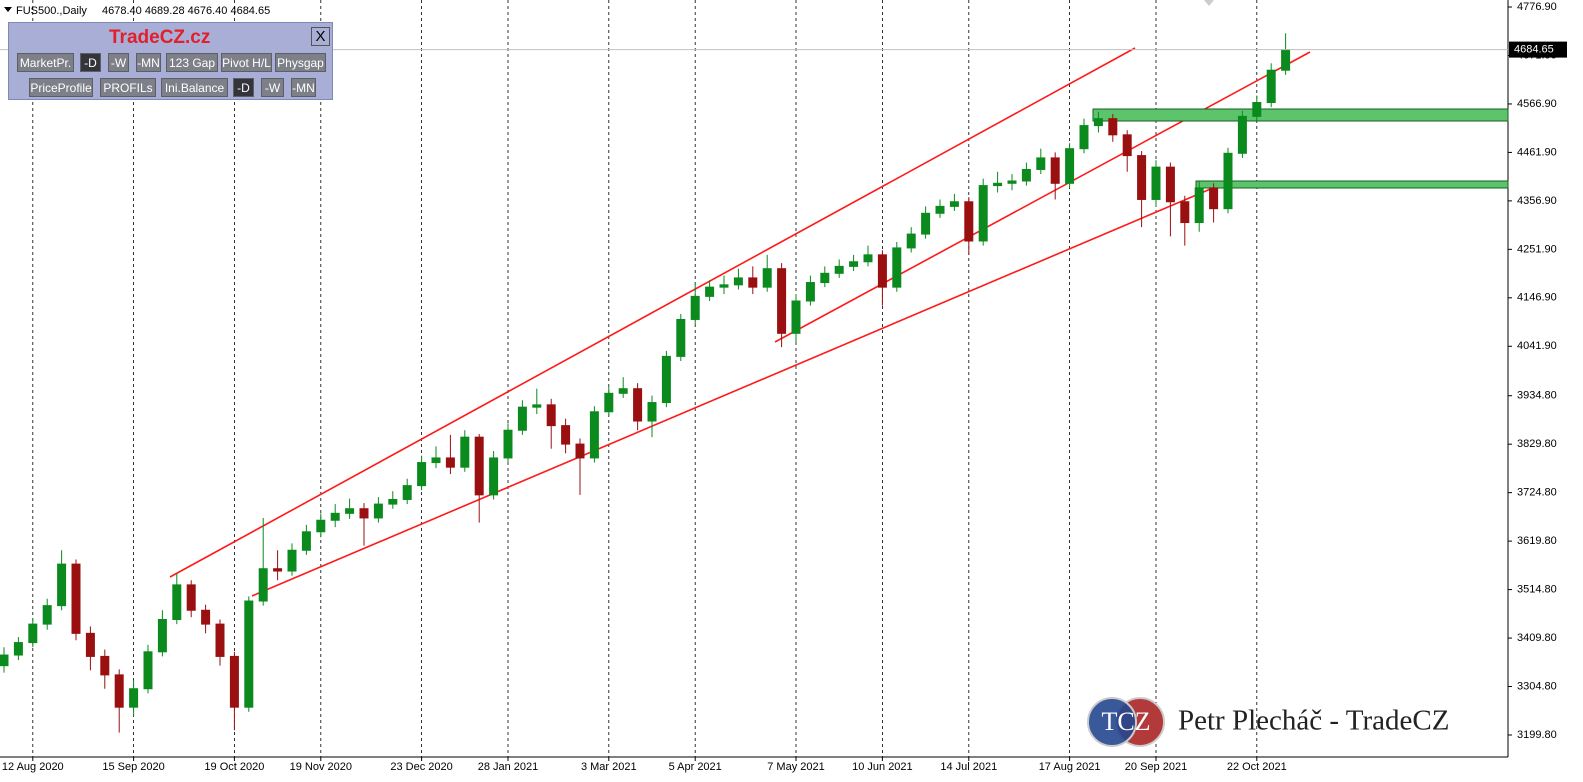 Image resolution: width=1583 pixels, height=782 pixels. What do you see at coordinates (1209, 3) in the screenshot?
I see `shift-marker` at bounding box center [1209, 3].